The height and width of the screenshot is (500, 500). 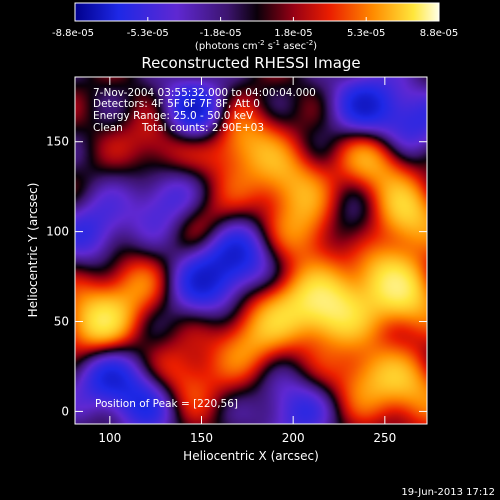 What do you see at coordinates (109, 438) in the screenshot?
I see `x-tick-label: 100` at bounding box center [109, 438].